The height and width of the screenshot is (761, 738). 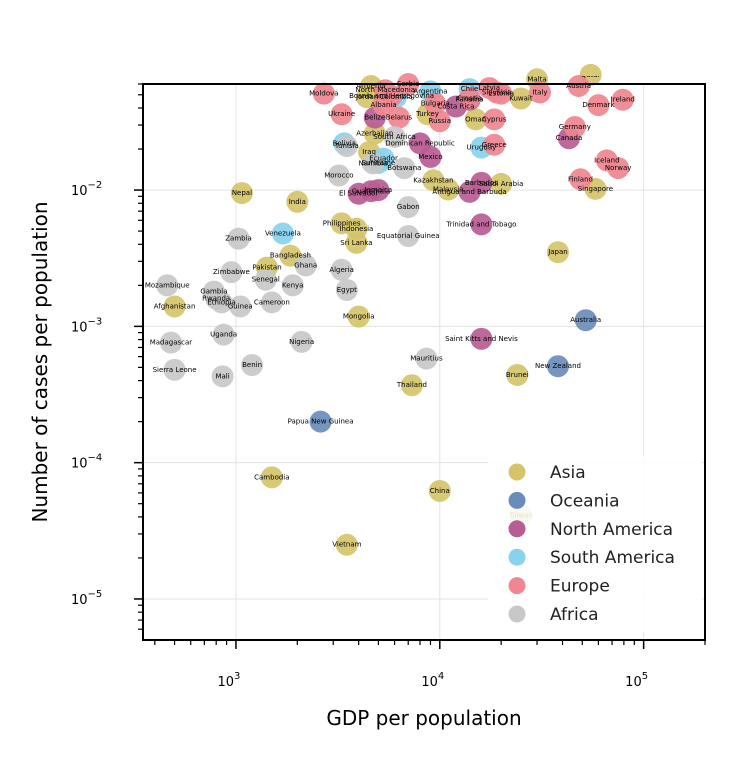 I want to click on point-label: Belize, so click(x=374, y=118).